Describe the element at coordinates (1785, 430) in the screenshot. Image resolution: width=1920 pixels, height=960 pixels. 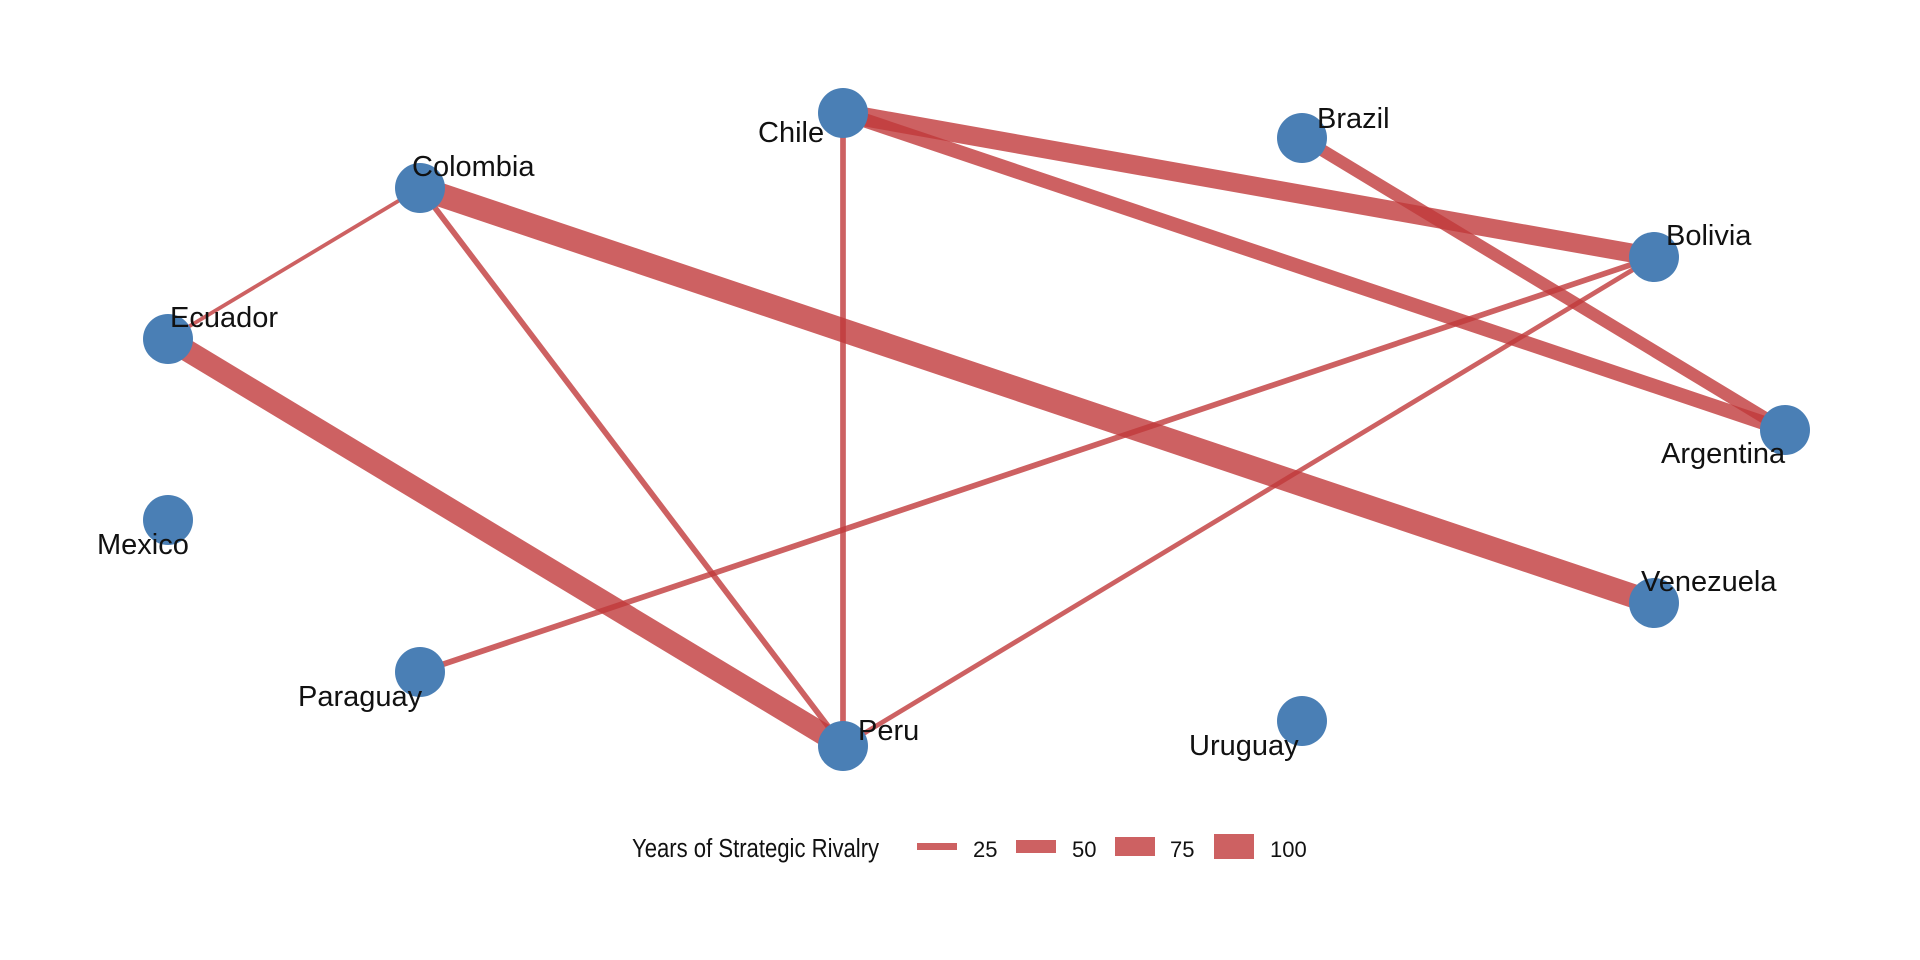
I see `node-argentina` at that location.